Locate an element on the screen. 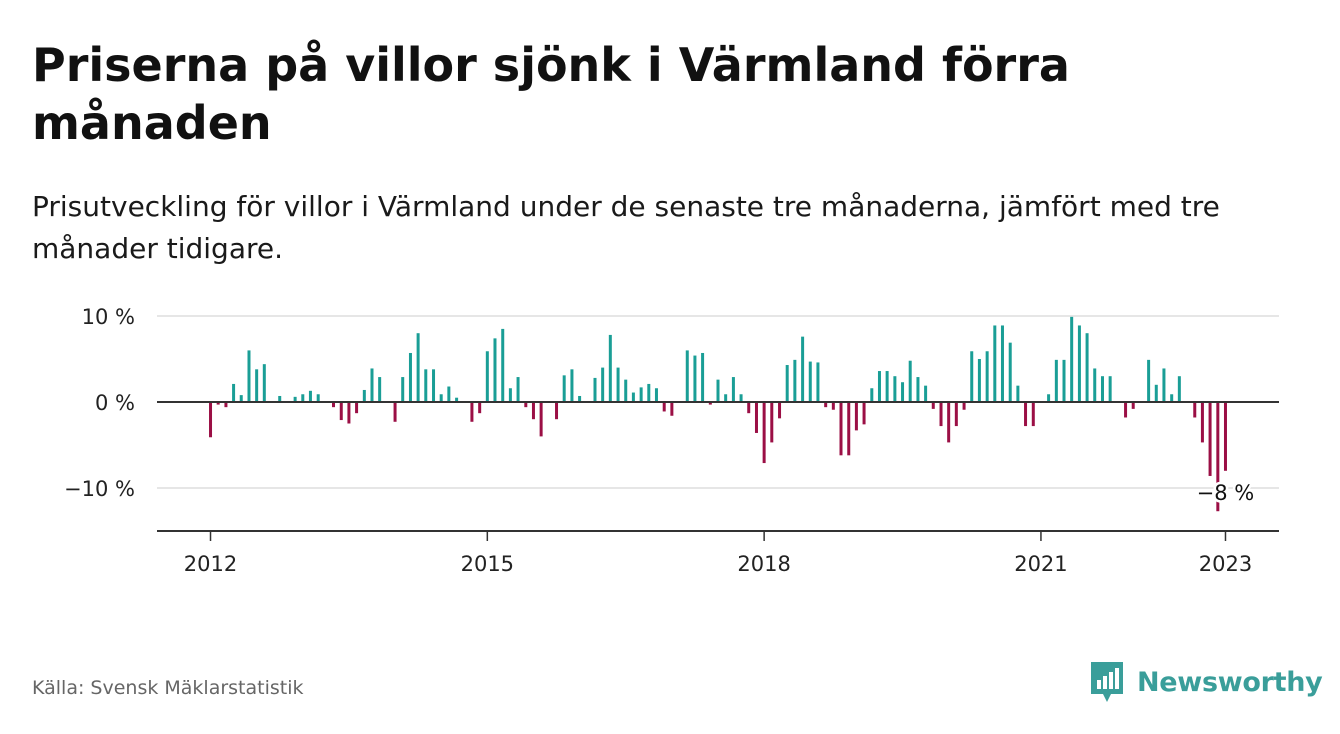  brand-name: Newsworthy is located at coordinates (1230, 682).